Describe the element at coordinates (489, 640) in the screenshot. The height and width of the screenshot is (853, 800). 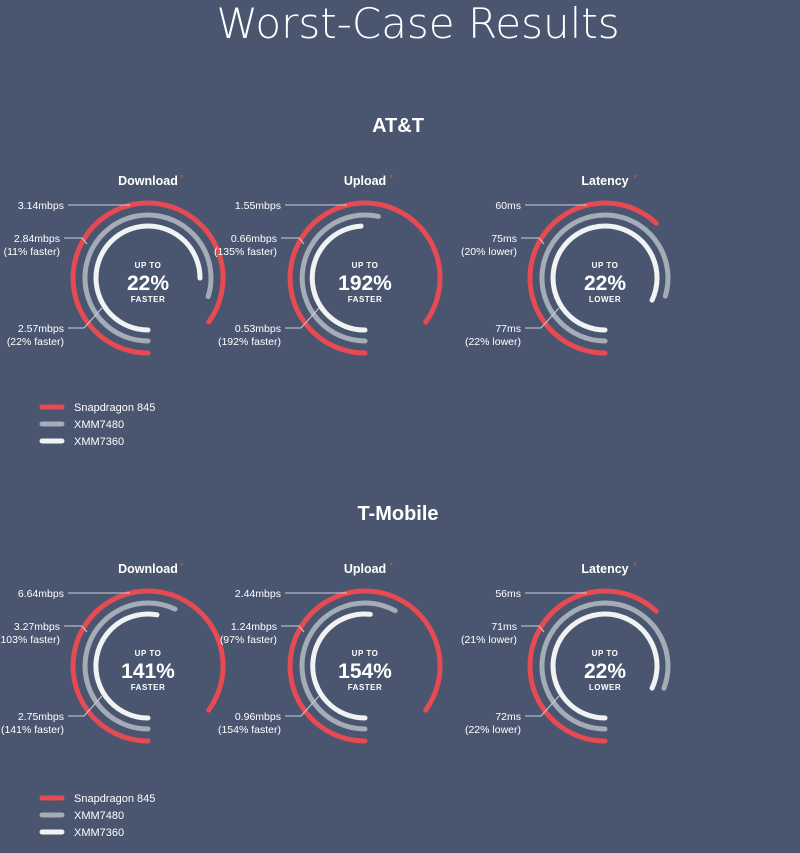
I see `data-sublabel-xmm7480: (21% lower)` at that location.